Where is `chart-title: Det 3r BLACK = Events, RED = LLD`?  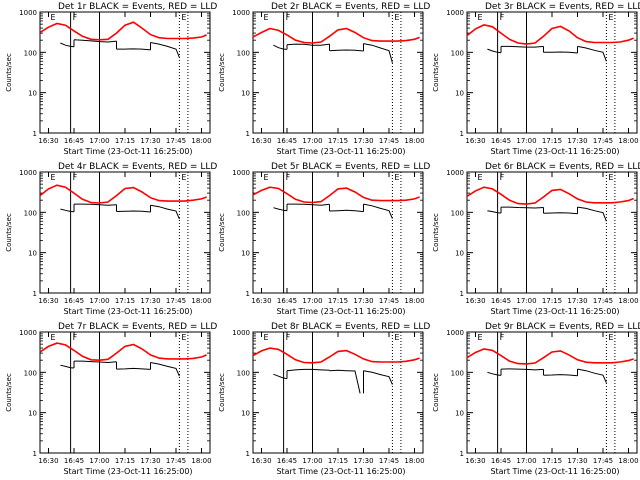 chart-title: Det 3r BLACK = Events, RED = LLD is located at coordinates (562, 7).